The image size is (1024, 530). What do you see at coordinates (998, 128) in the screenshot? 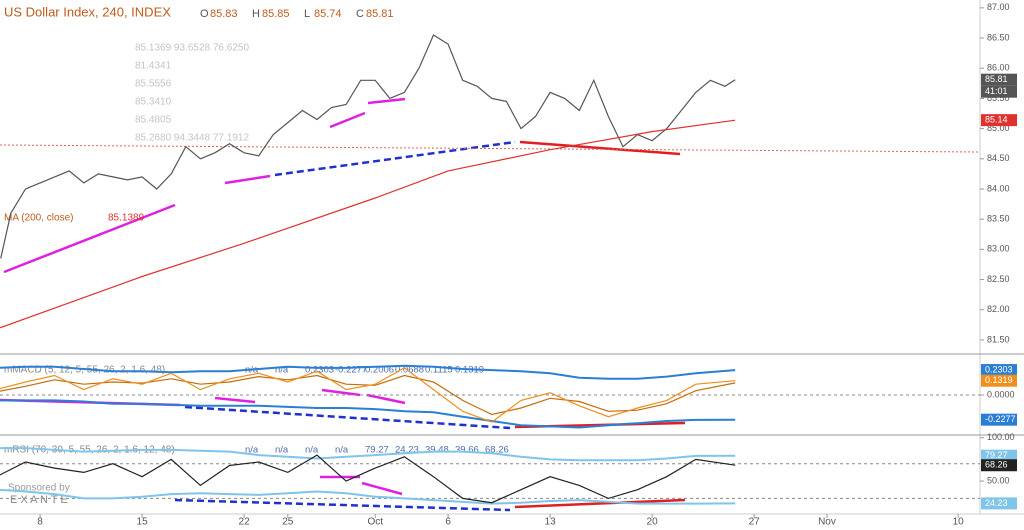
I see `y-tick-label: 85.00` at bounding box center [998, 128].